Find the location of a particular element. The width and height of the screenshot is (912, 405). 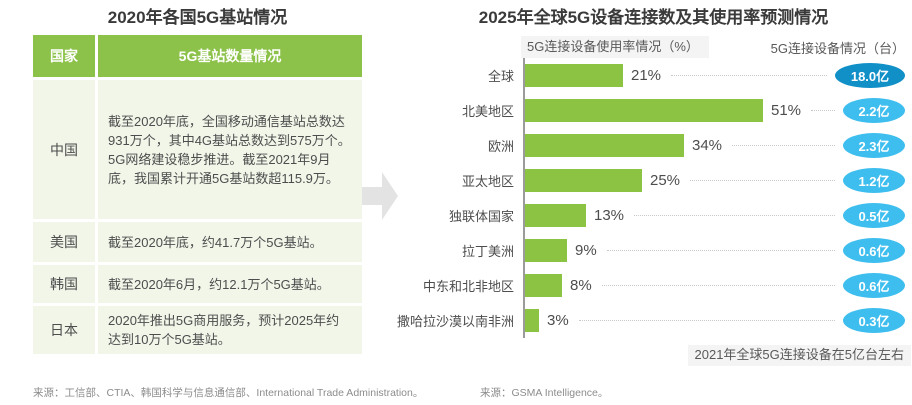

region-label: 中东和北非地区 is located at coordinates (468, 286).